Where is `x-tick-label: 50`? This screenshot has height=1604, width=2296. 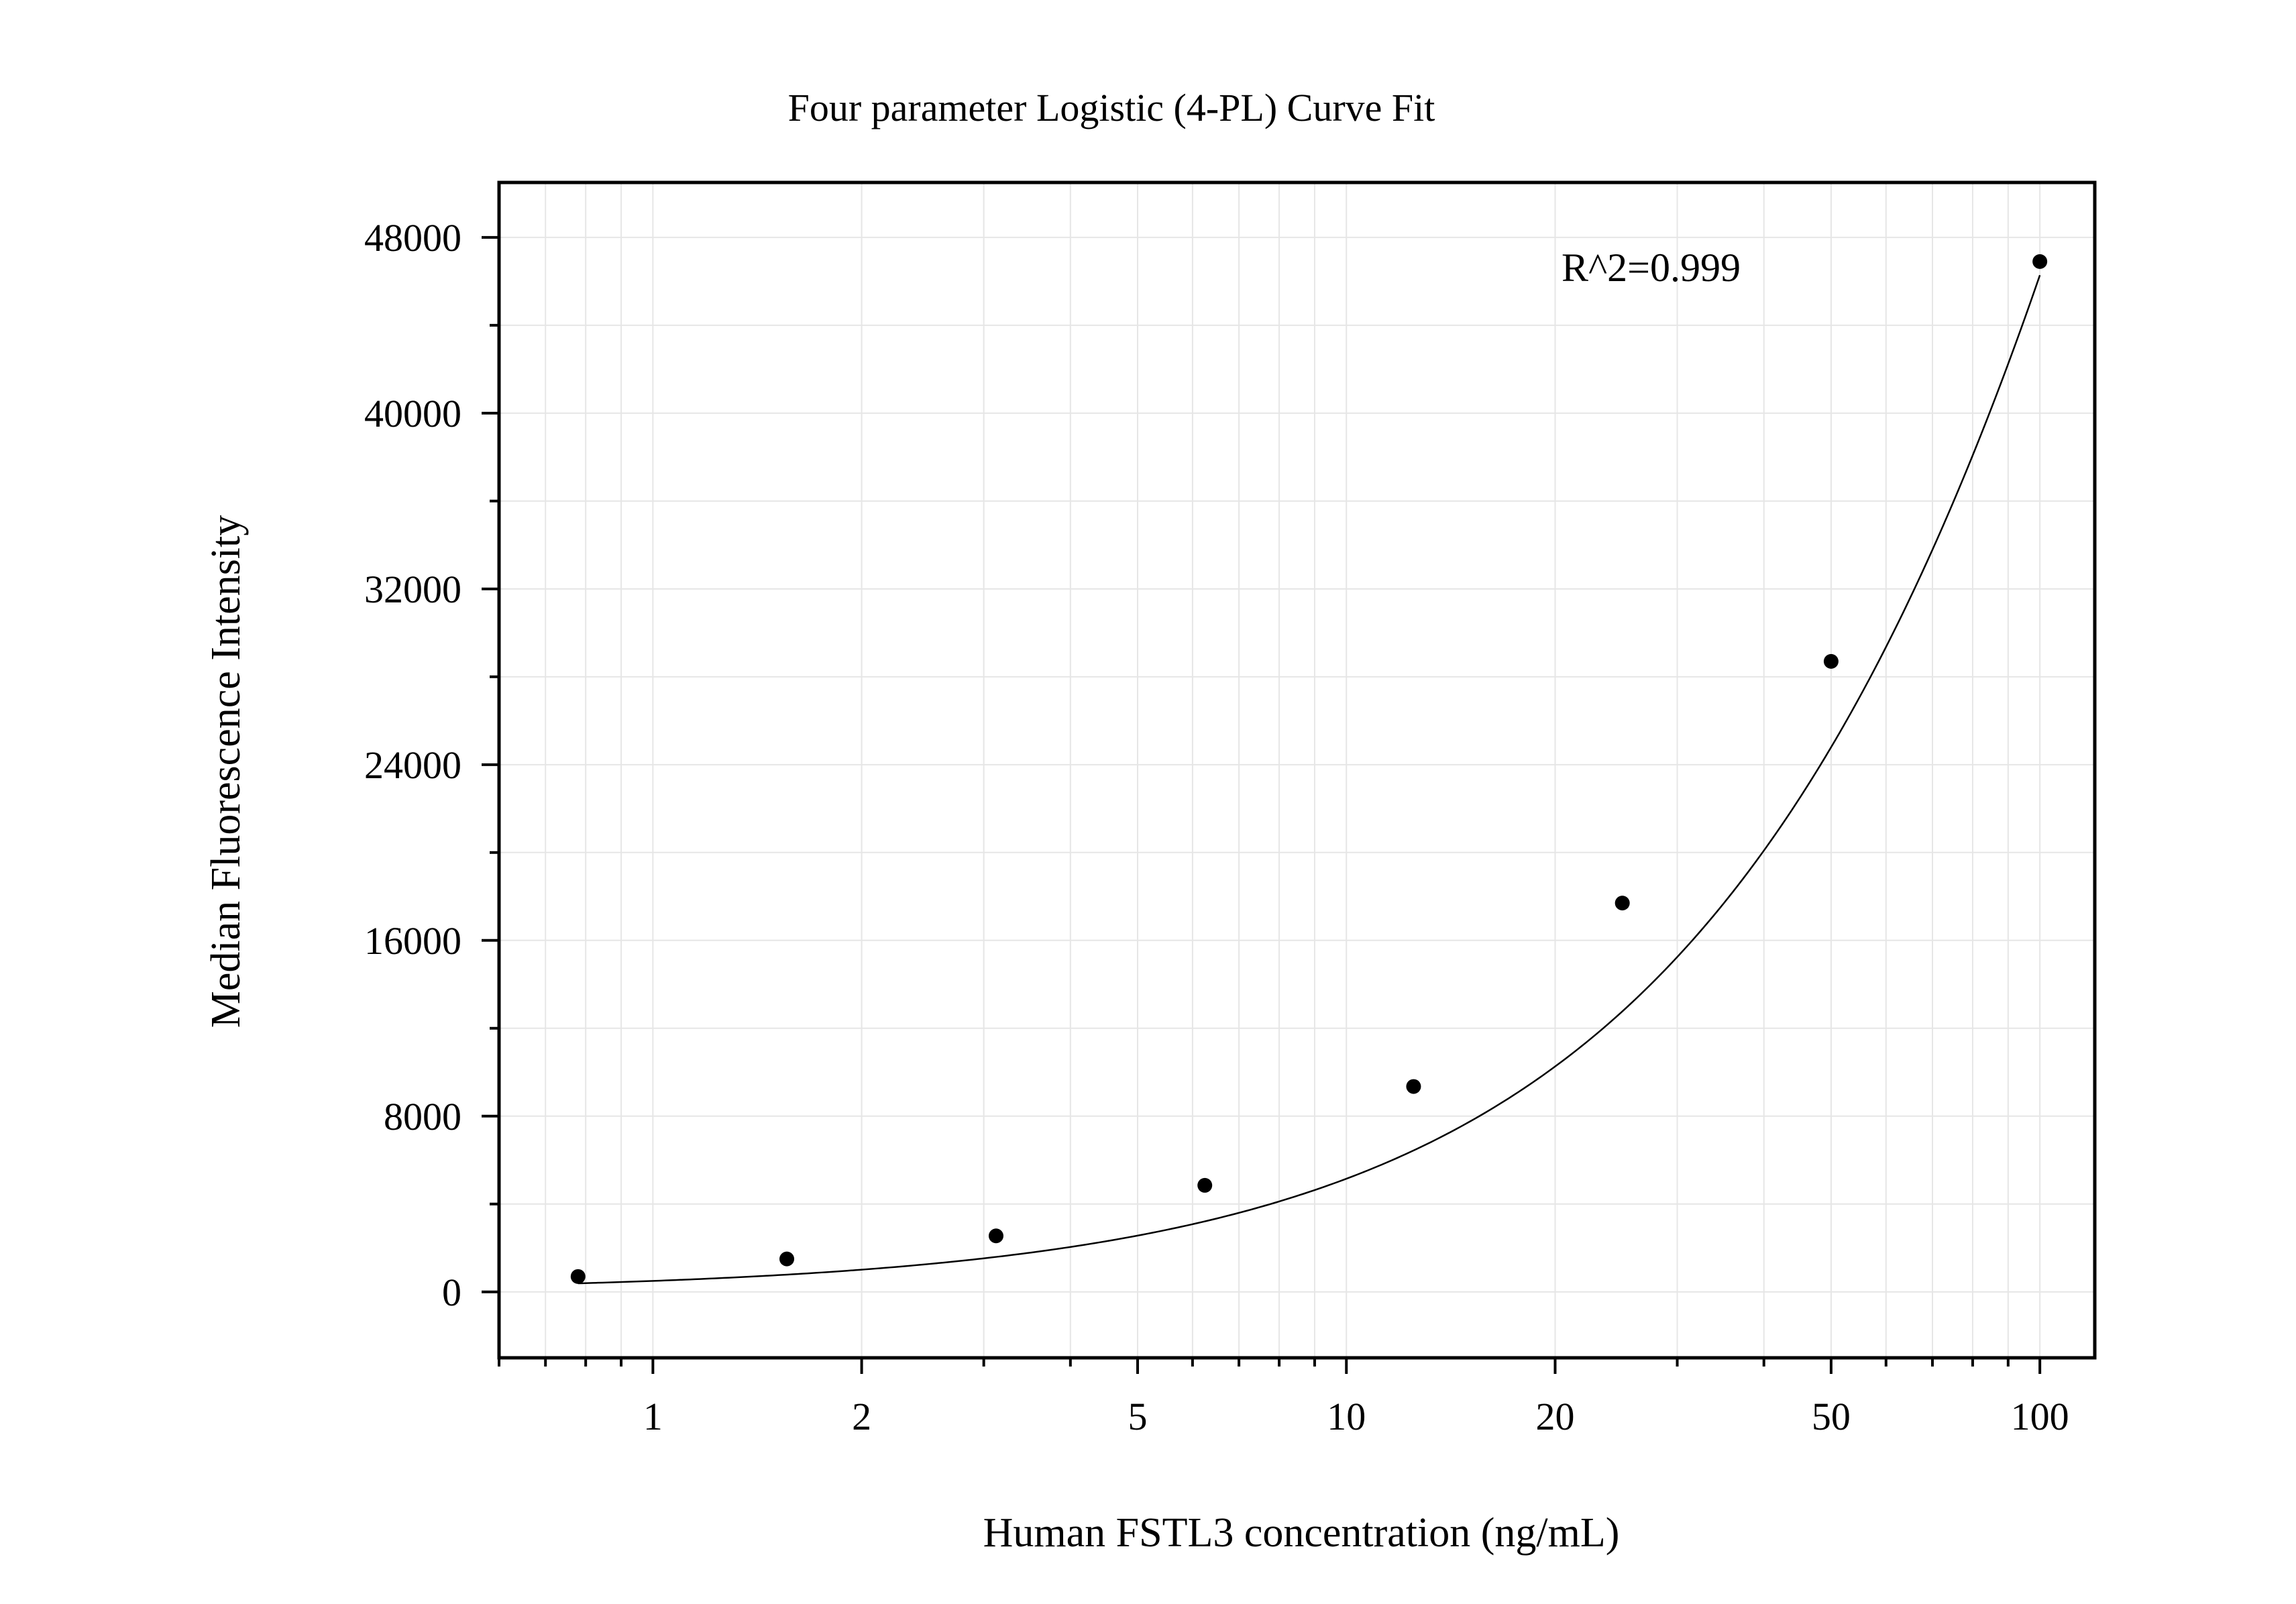
x-tick-label: 50 is located at coordinates (1832, 1417).